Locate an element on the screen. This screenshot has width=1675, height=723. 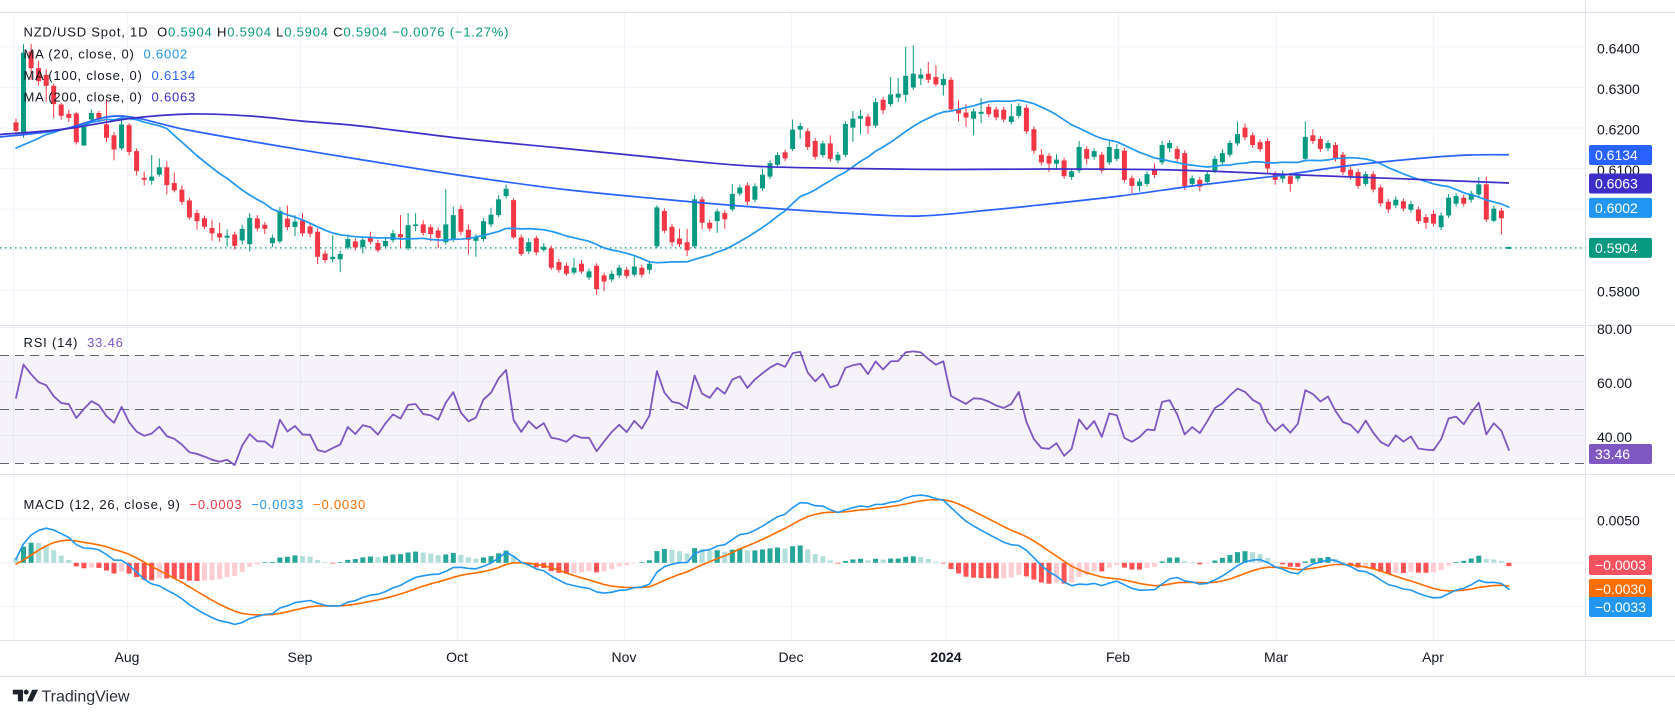
svg-text: 0.6400 is located at coordinates (1618, 48).